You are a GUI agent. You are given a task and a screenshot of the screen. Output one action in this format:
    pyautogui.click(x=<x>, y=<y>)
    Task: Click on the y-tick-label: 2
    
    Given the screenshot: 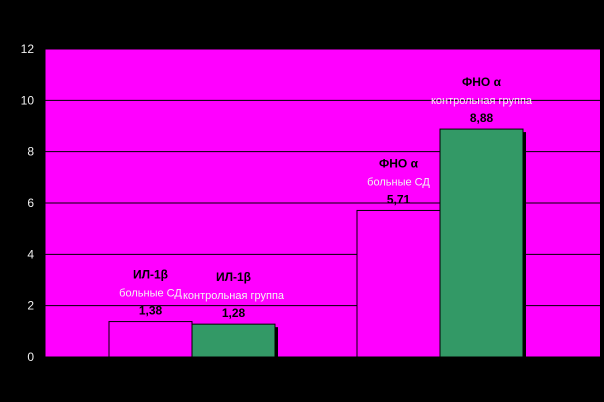 What is the action you would take?
    pyautogui.click(x=30, y=306)
    